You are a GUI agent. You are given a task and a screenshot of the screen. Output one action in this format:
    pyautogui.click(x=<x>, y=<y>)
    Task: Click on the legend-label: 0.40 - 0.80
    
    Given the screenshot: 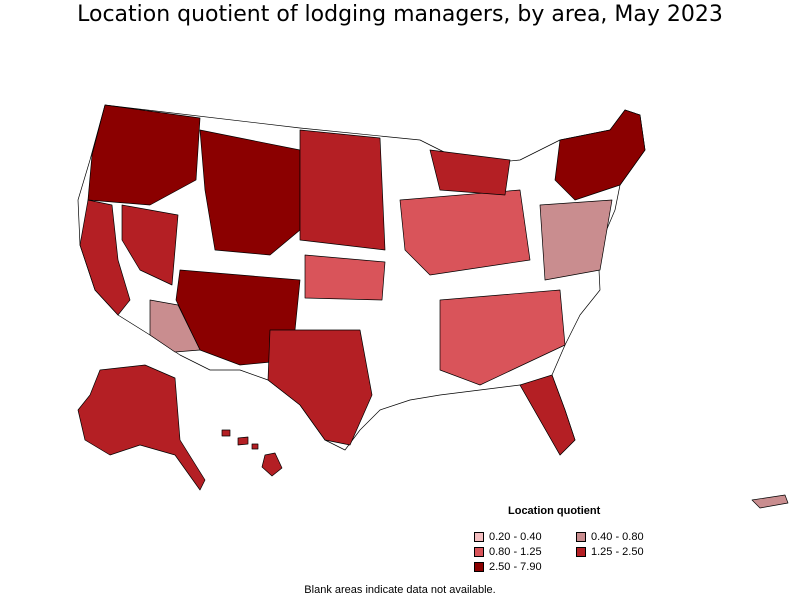 What is the action you would take?
    pyautogui.click(x=617, y=537)
    